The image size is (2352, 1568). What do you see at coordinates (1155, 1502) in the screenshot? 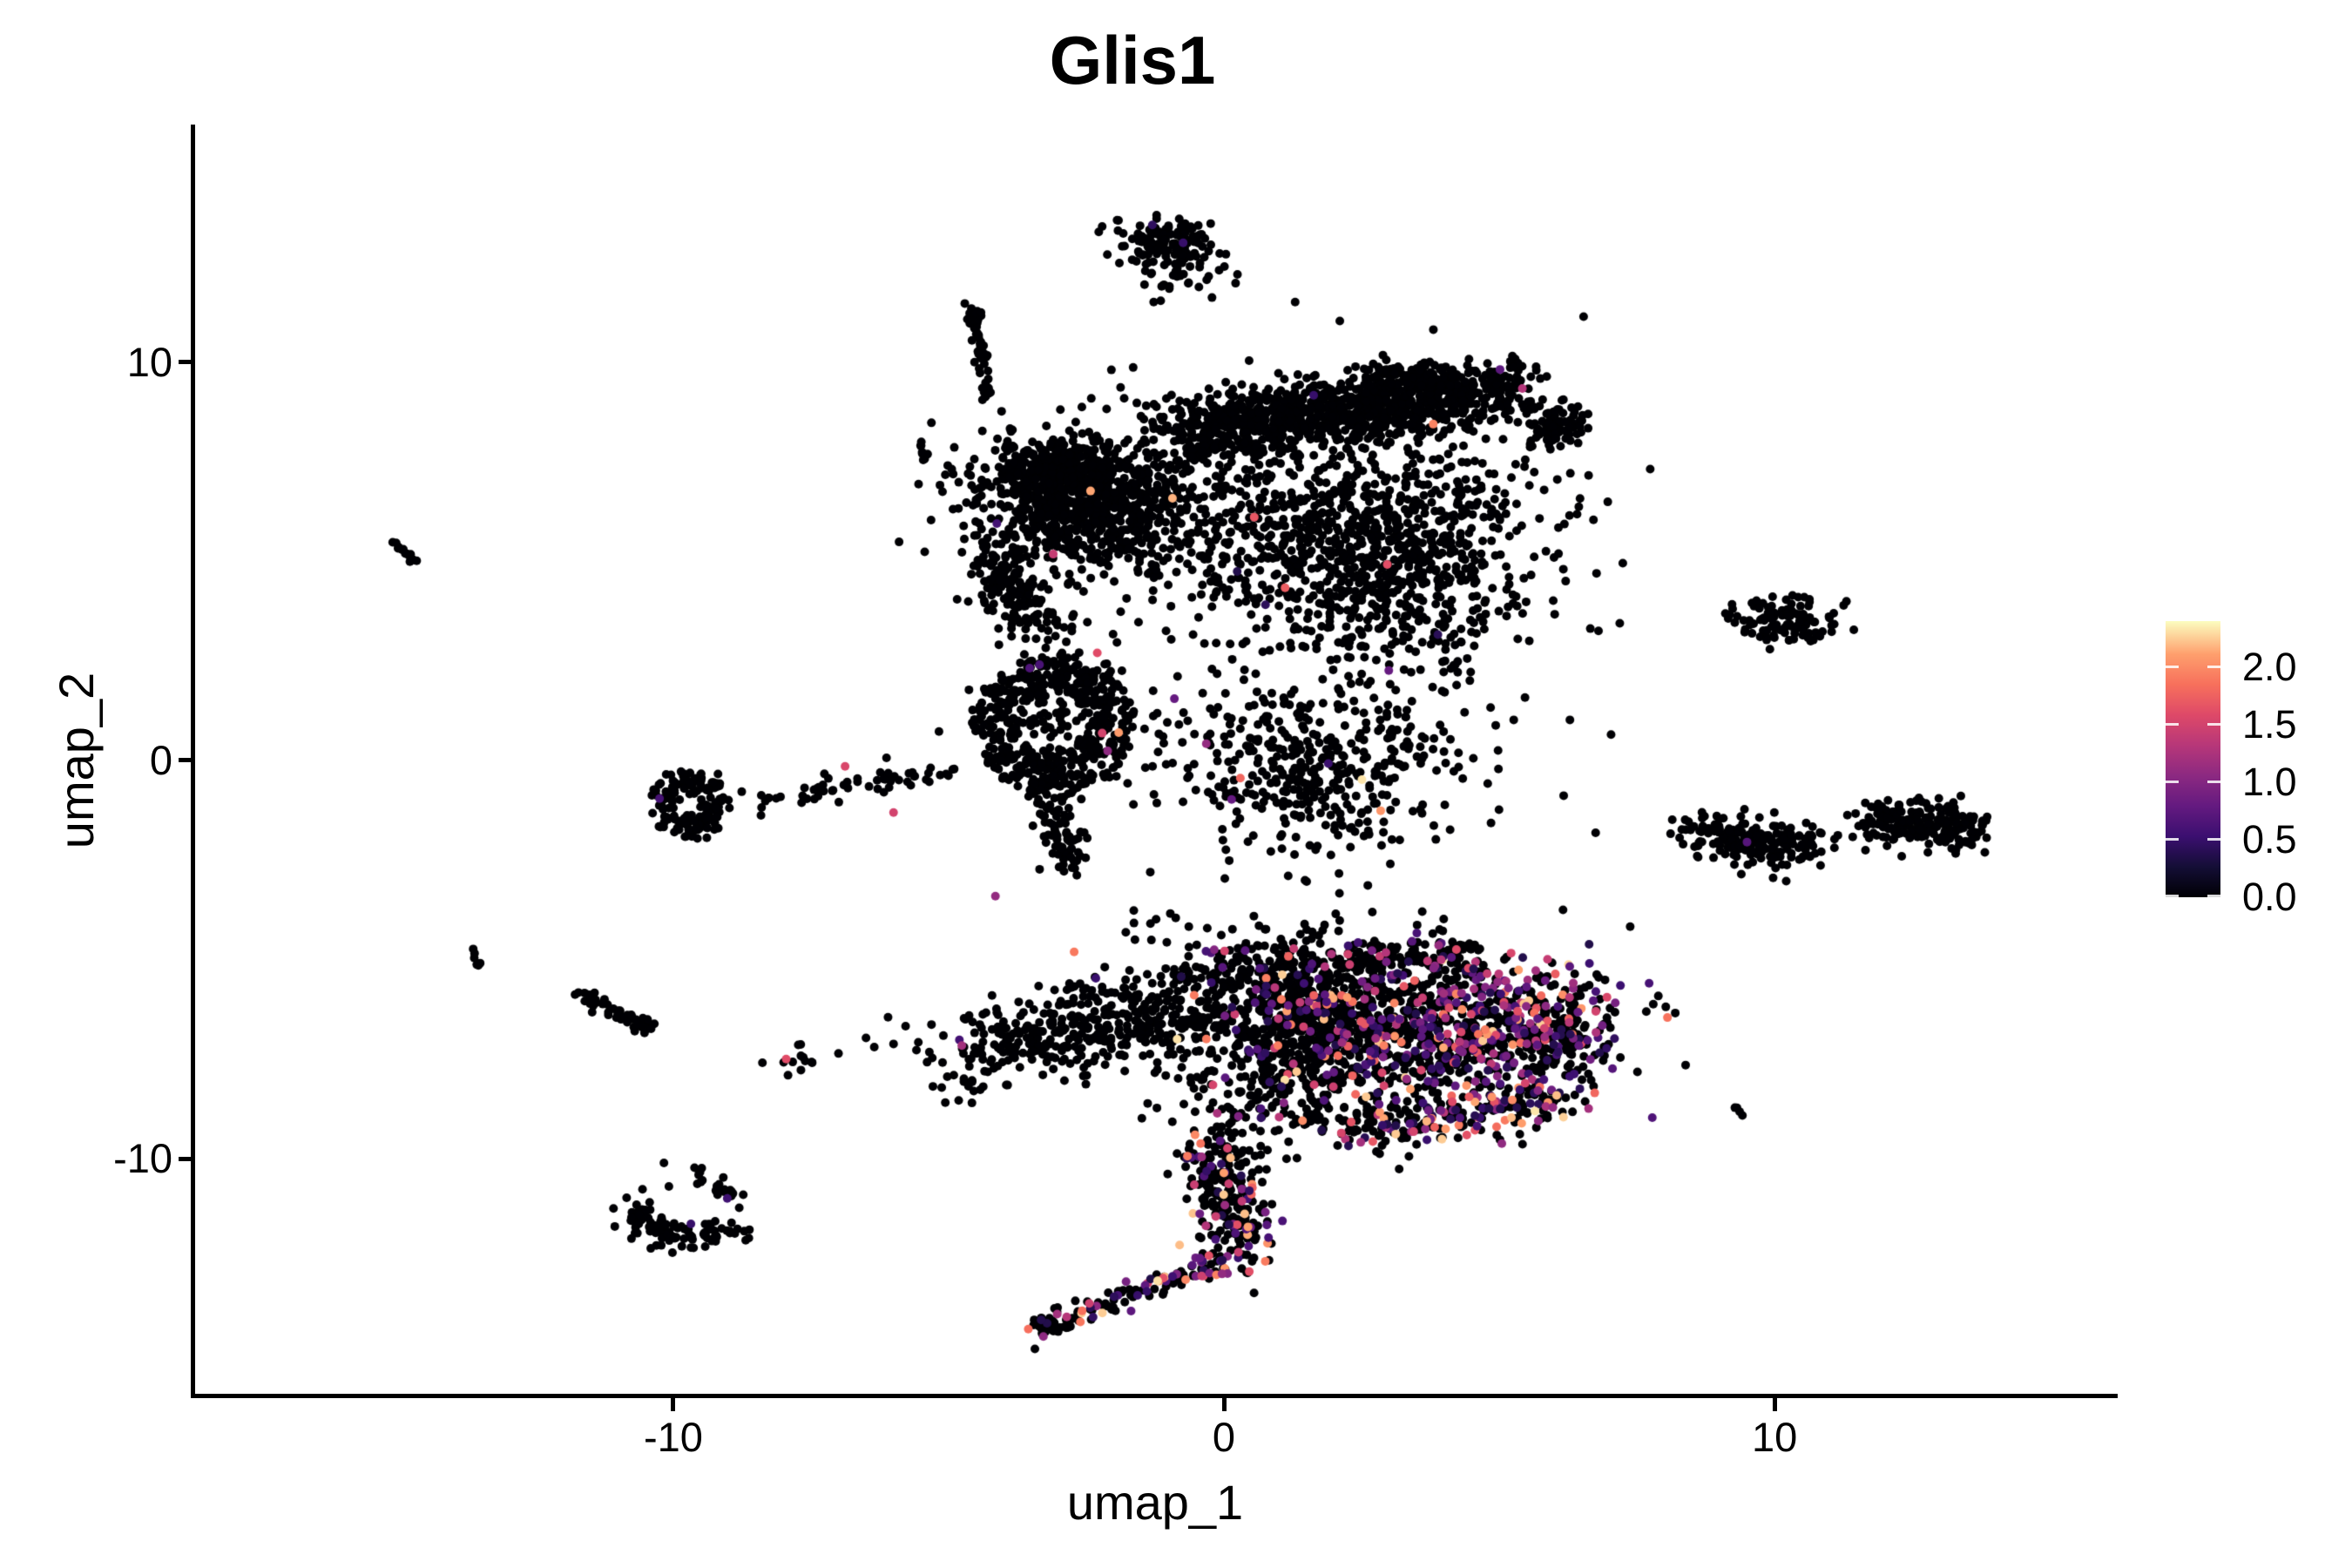
I see `x-axis-title: umap_1` at bounding box center [1155, 1502].